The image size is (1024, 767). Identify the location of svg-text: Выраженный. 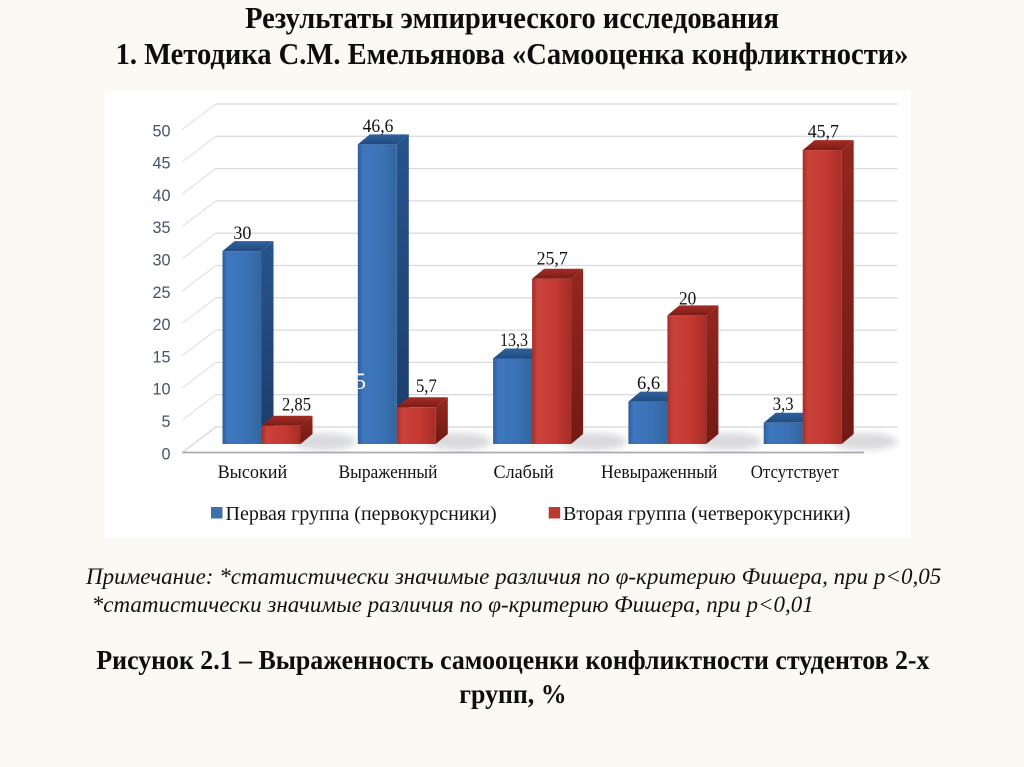
(388, 472).